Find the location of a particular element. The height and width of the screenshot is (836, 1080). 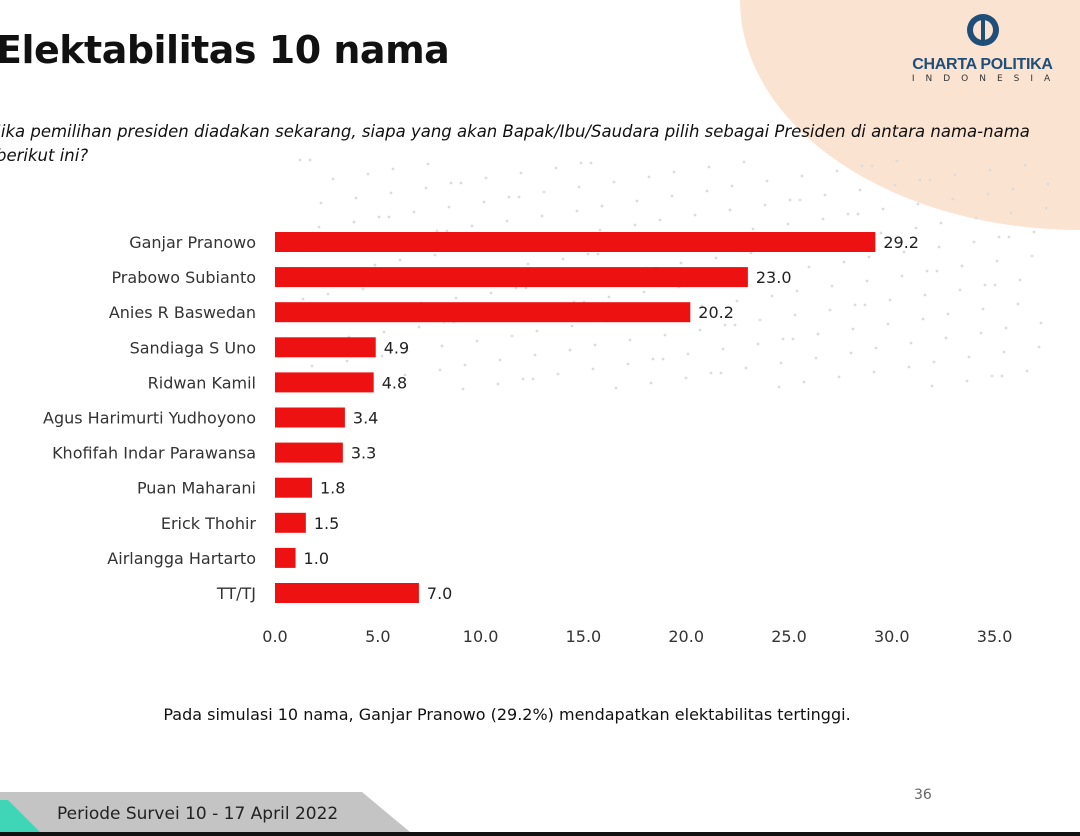

data-label: 7.0 is located at coordinates (439, 593).